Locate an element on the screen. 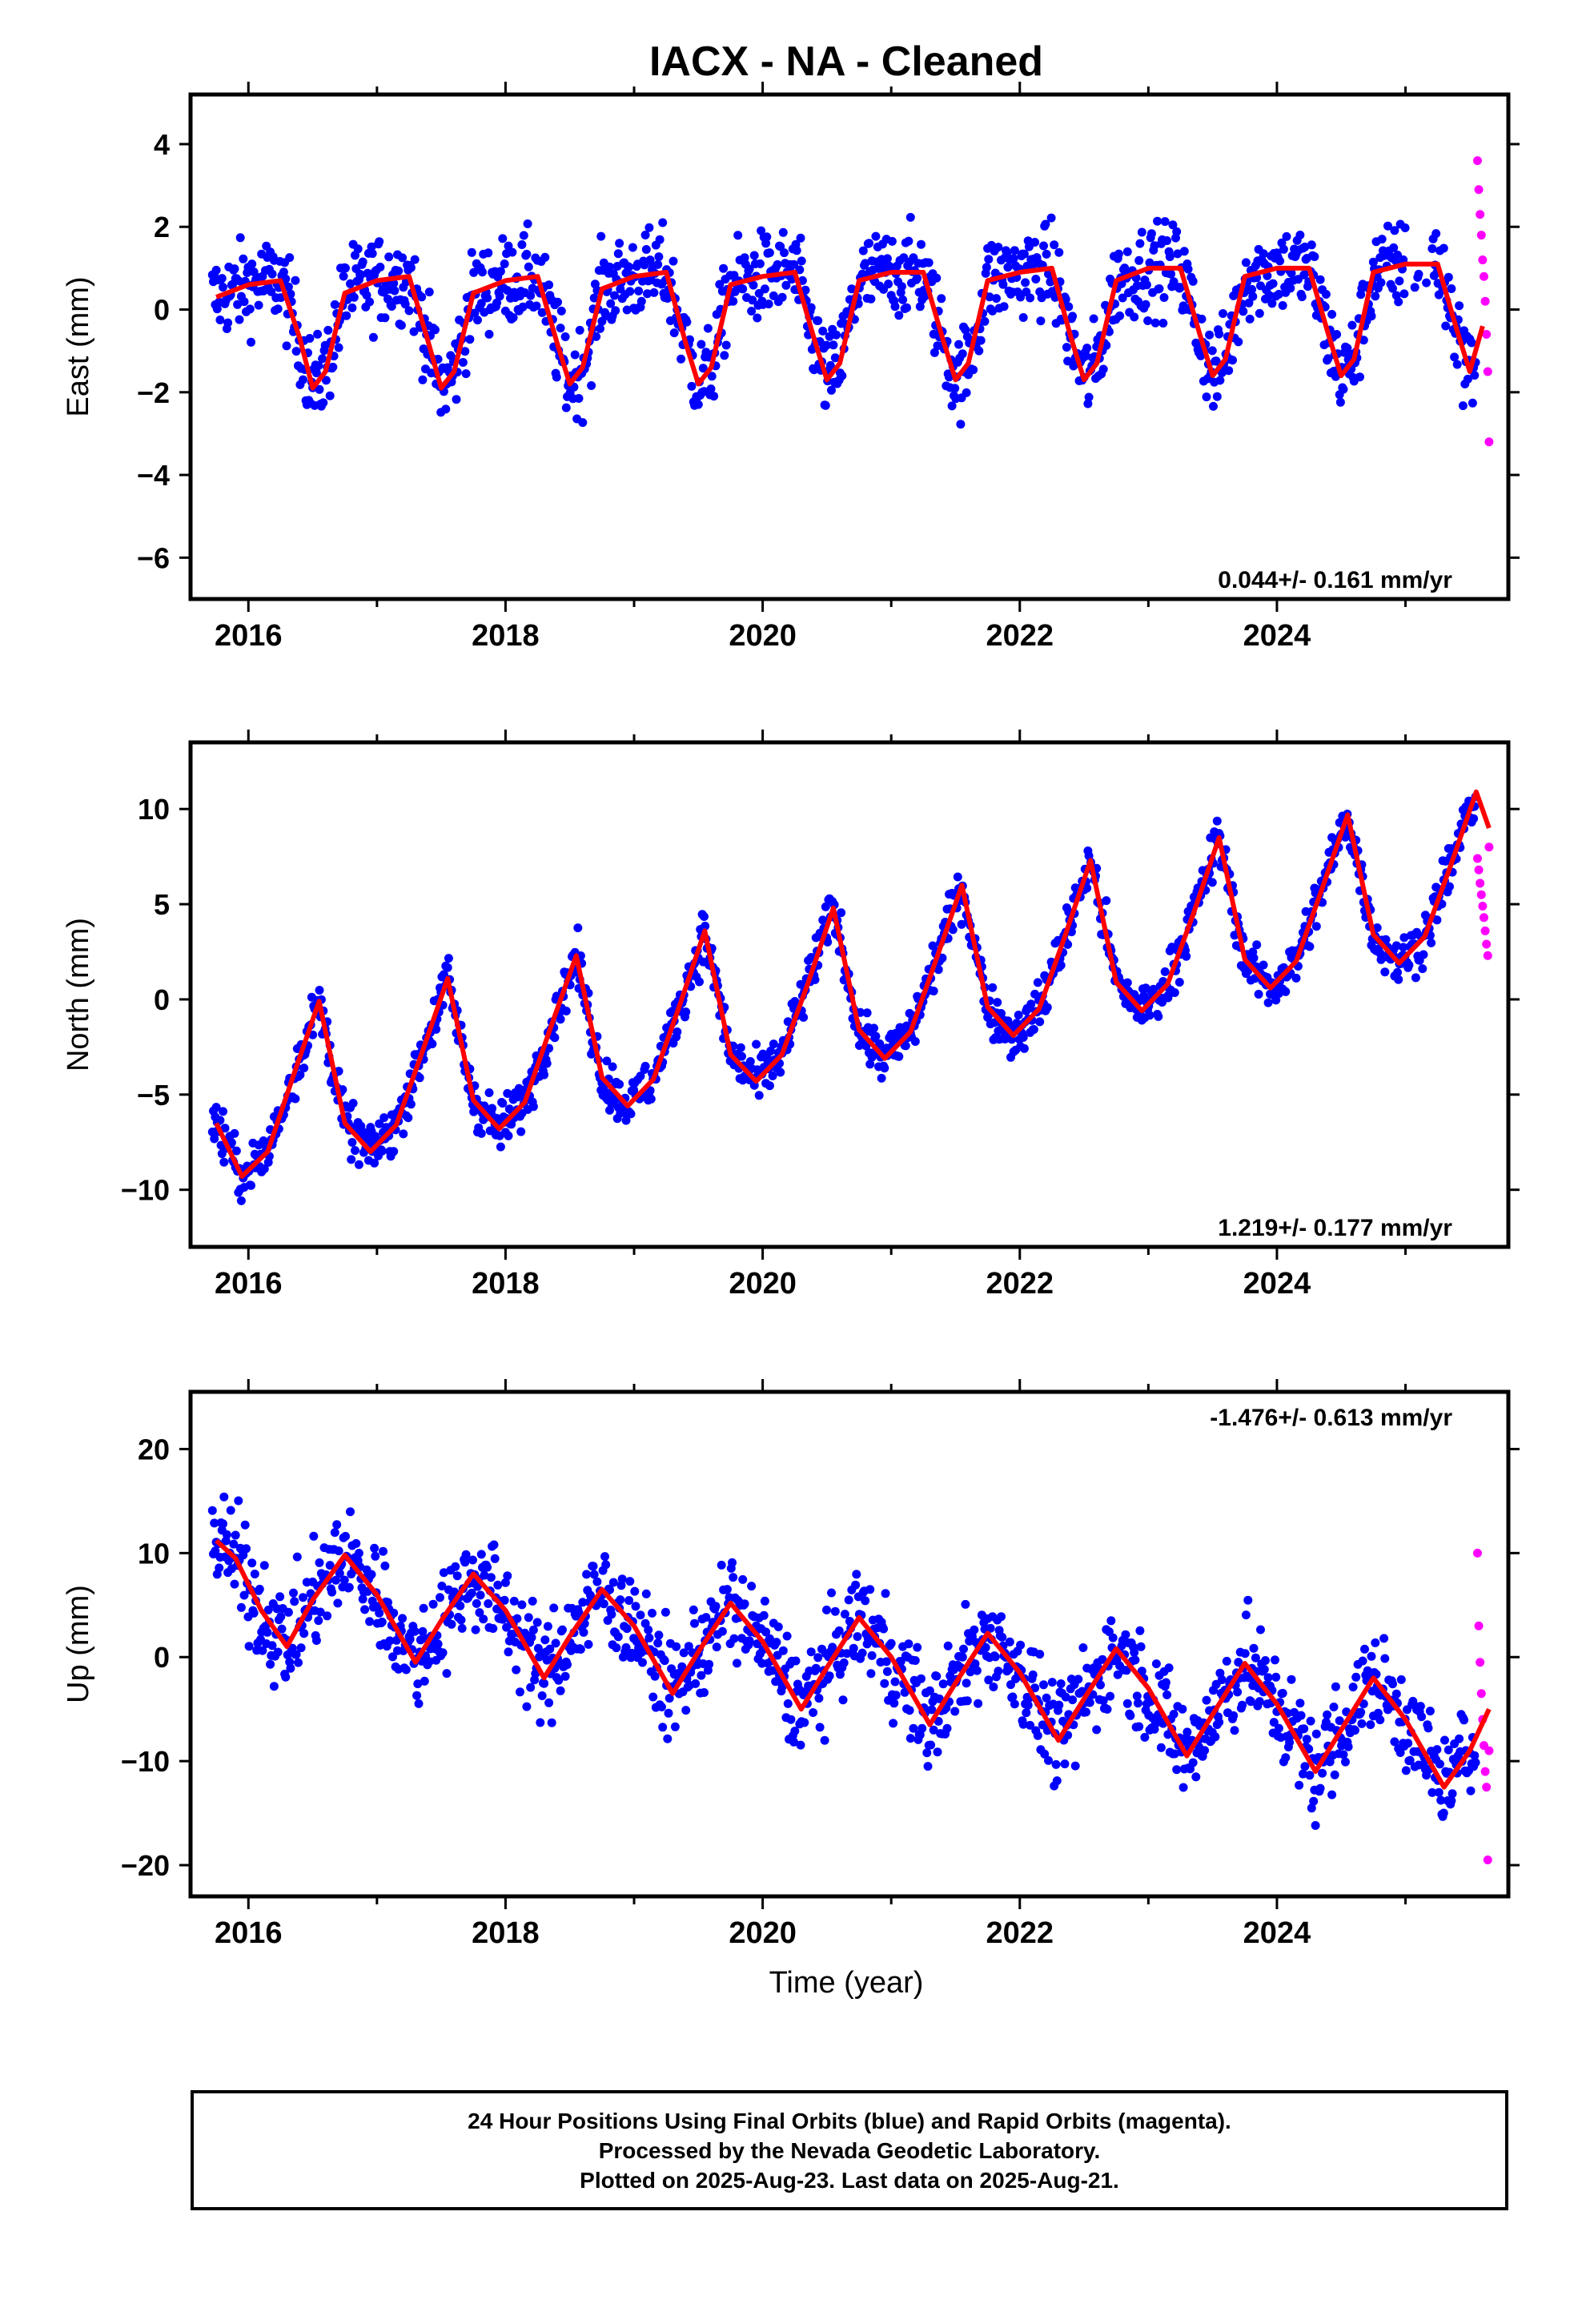 This screenshot has height=2324, width=1582. x-tick-label: 2016 is located at coordinates (249, 636).